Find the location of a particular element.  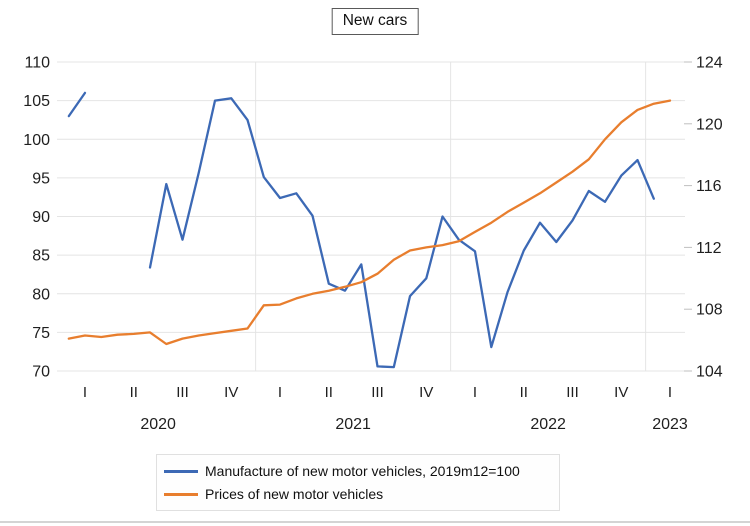

y-axis-tick-label-right: 120 is located at coordinates (709, 124).